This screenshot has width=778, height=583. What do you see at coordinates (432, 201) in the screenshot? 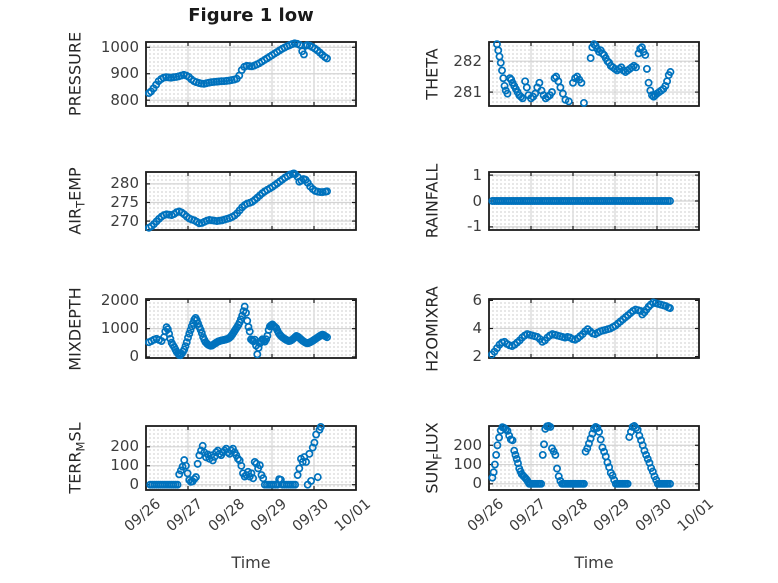
I see `rainfall-axis-label: RAINFALL` at bounding box center [432, 201].